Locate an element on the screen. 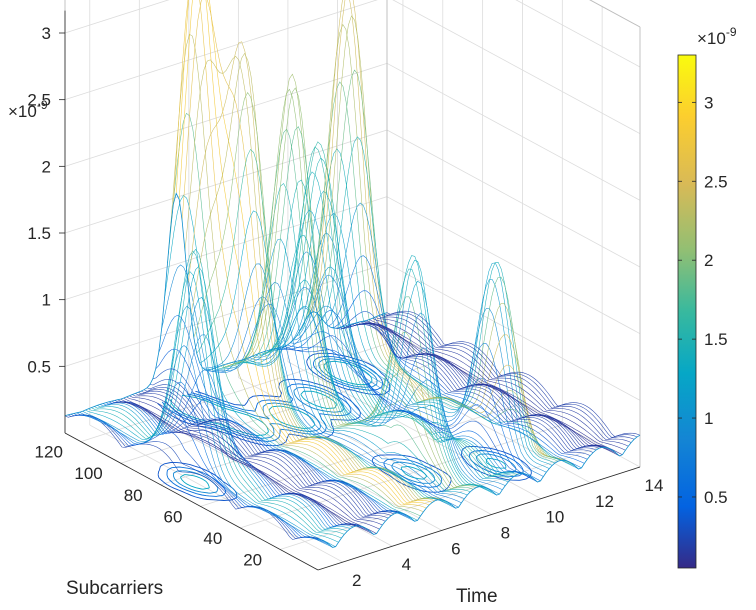  colorbar: 0.5 1 1.5 2 2.5 3 ×10⁻⁹ is located at coordinates (707, 297).